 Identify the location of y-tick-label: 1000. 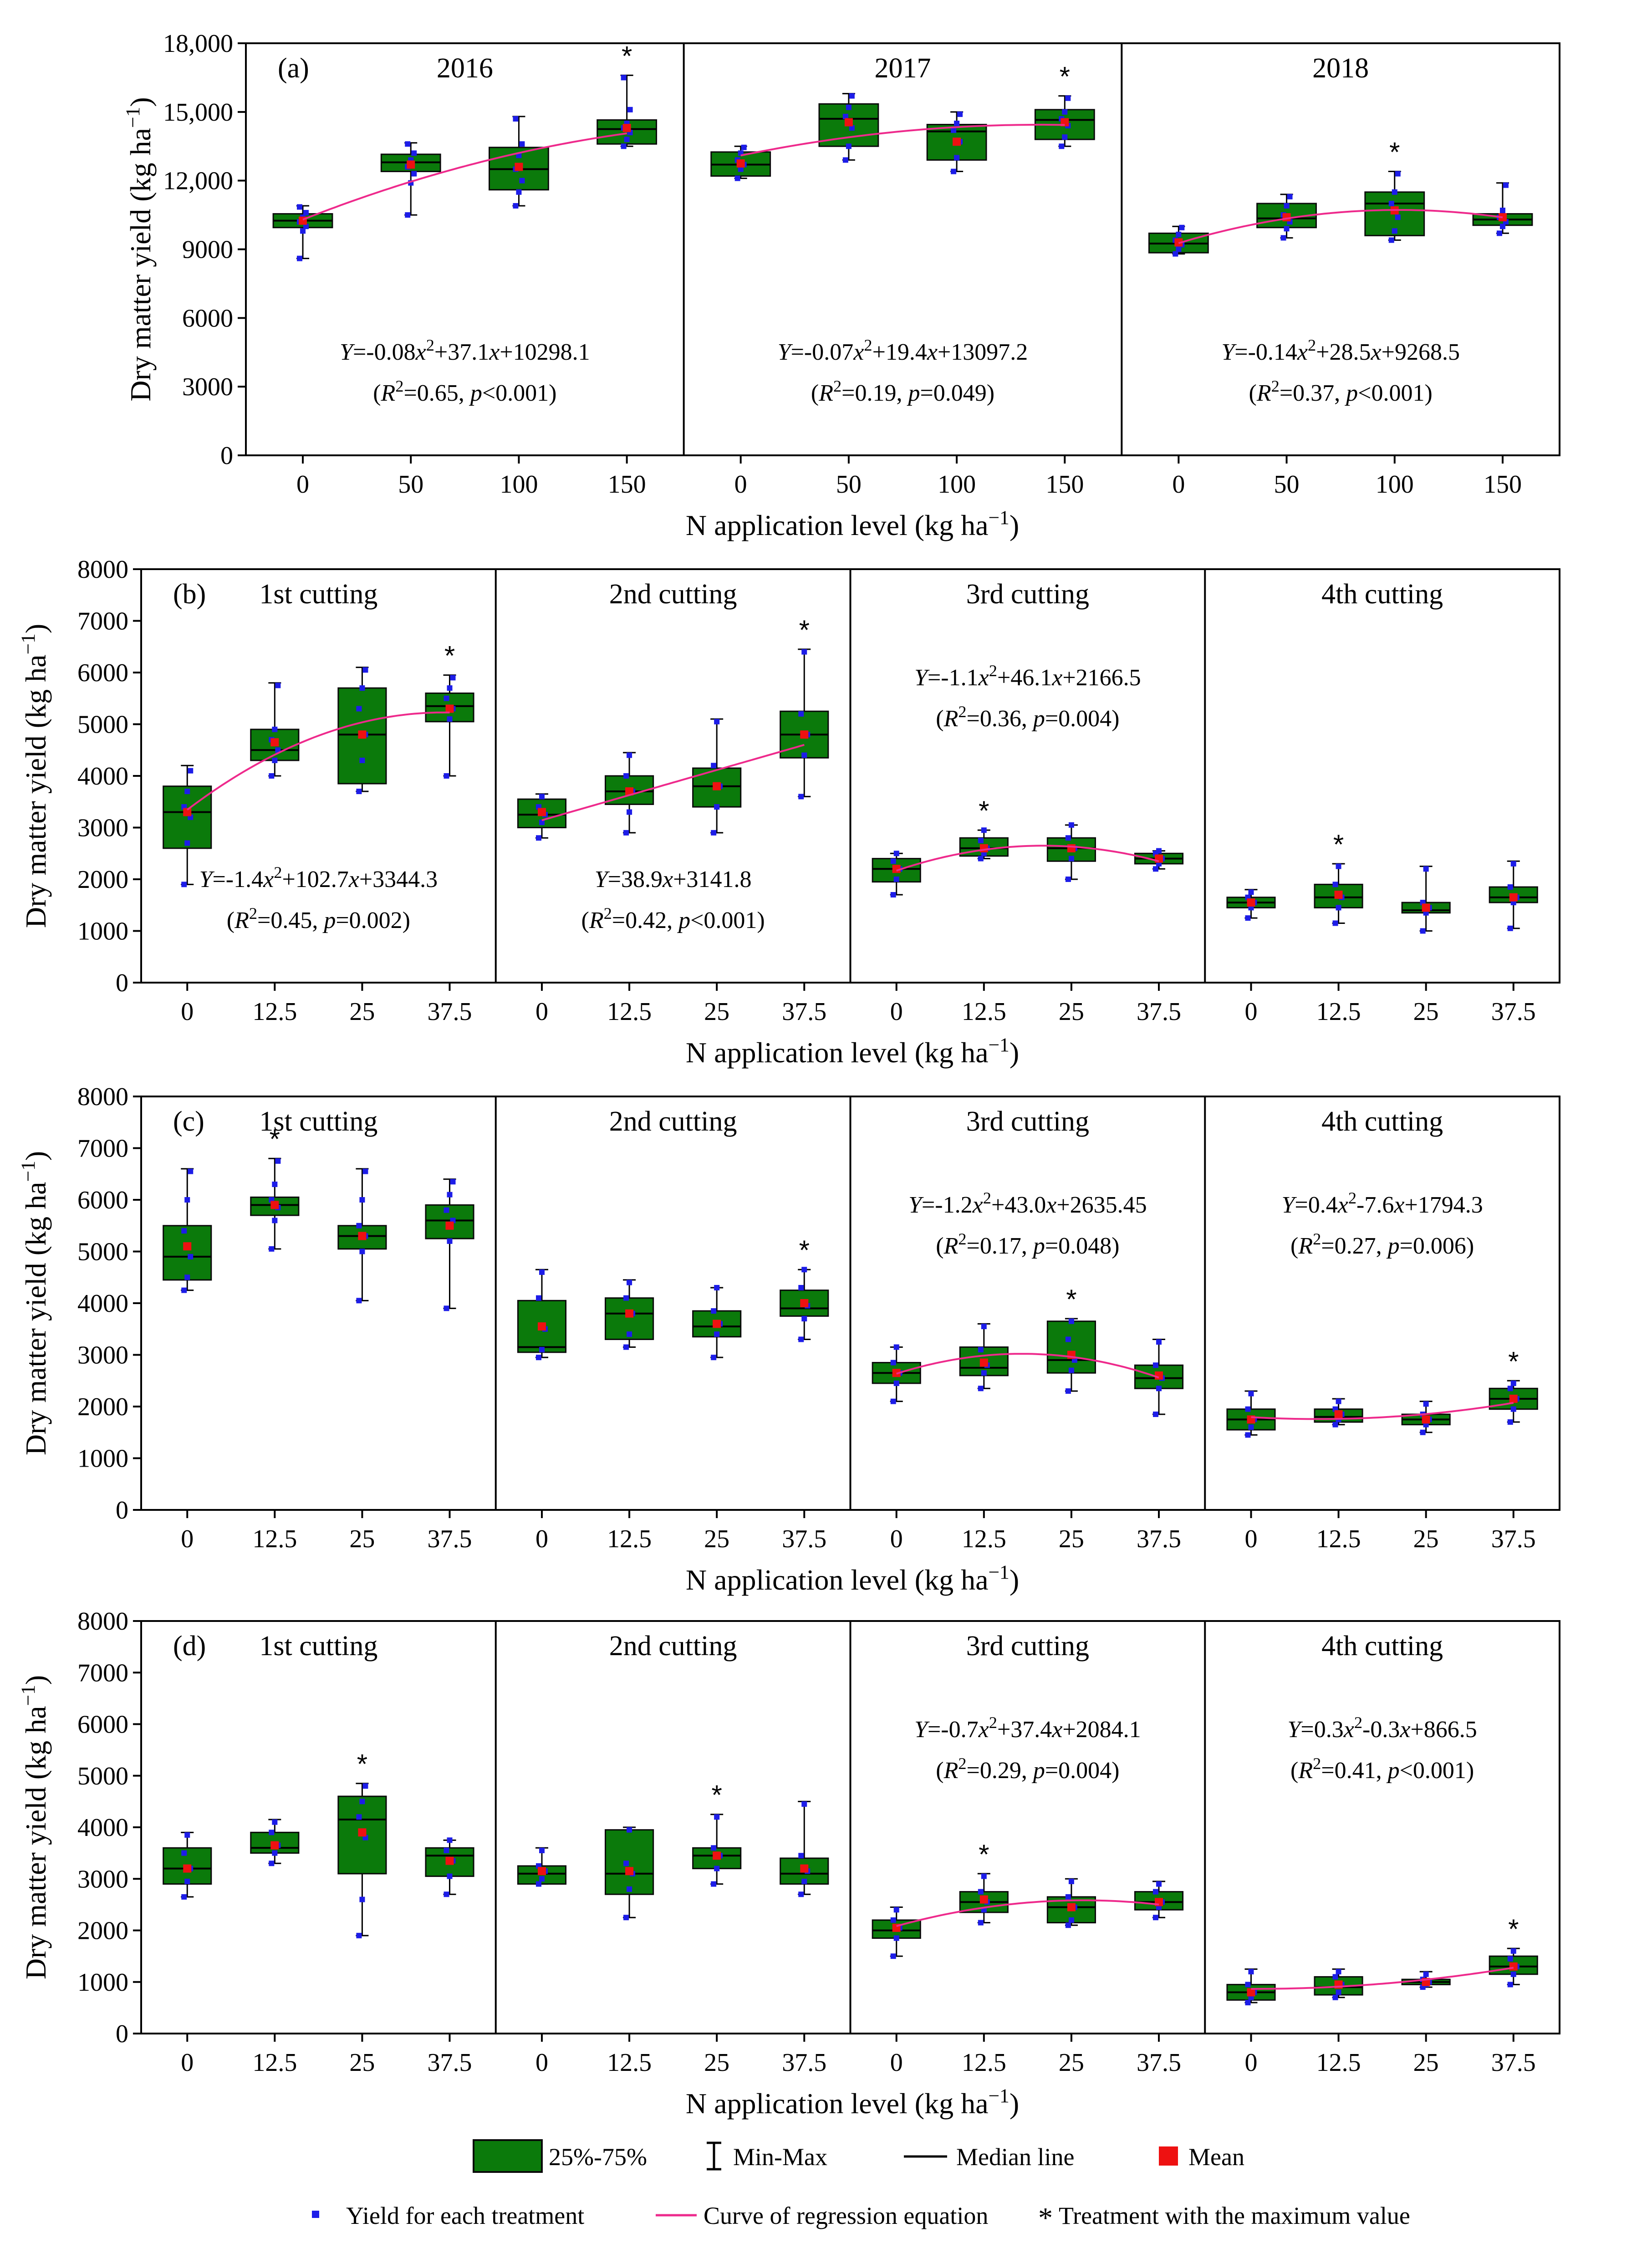
(102, 932).